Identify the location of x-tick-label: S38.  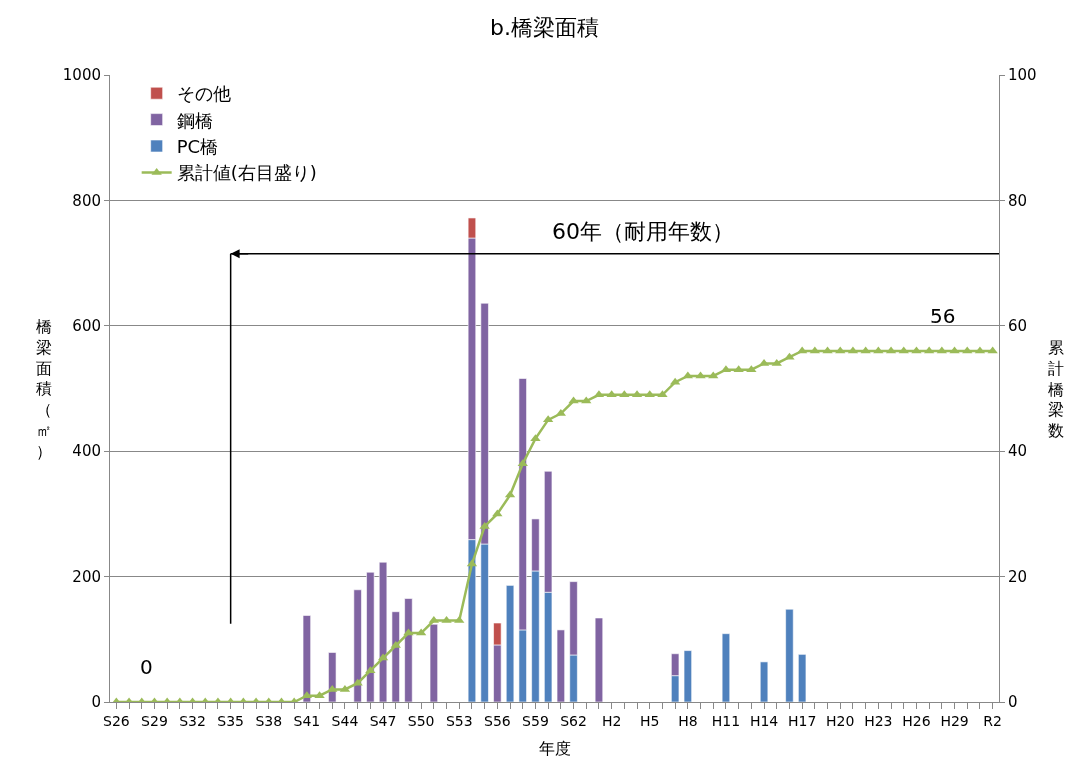
(269, 720).